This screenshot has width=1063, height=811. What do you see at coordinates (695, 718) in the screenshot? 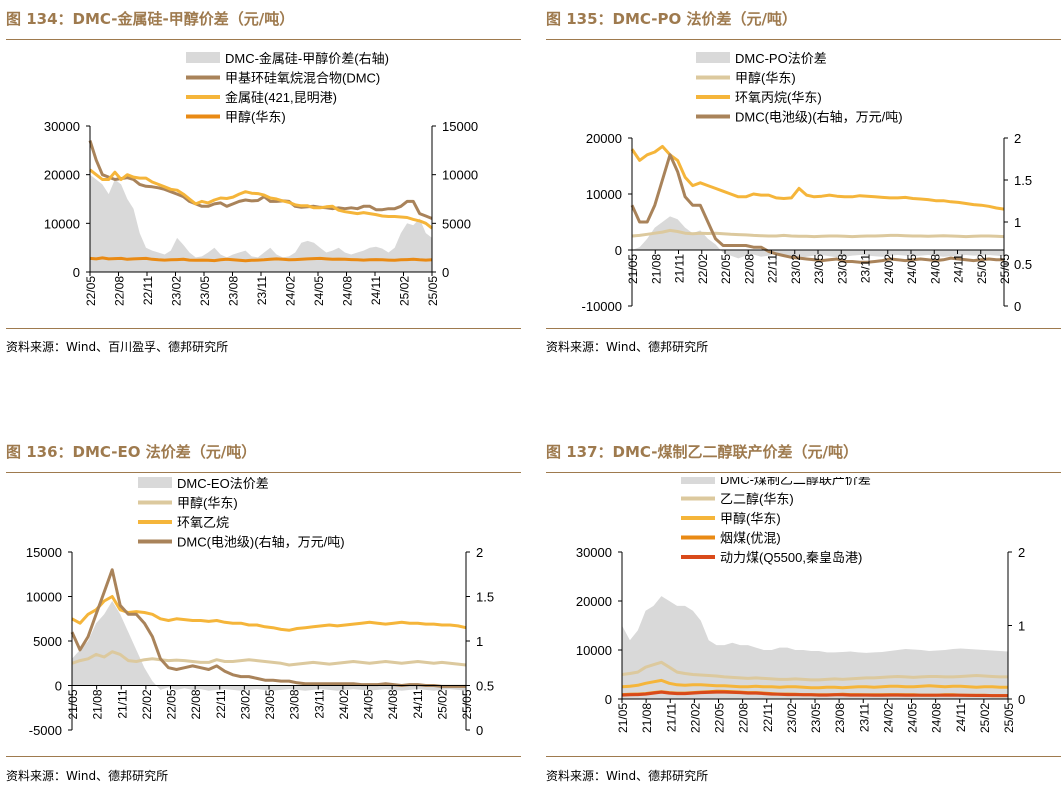
I see `x-tick-label: 22/02` at bounding box center [695, 718].